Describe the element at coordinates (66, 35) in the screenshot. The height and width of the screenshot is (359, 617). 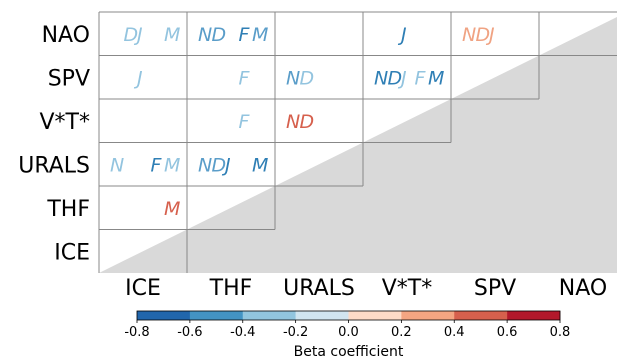
I see `row-label-nao: NAO` at that location.